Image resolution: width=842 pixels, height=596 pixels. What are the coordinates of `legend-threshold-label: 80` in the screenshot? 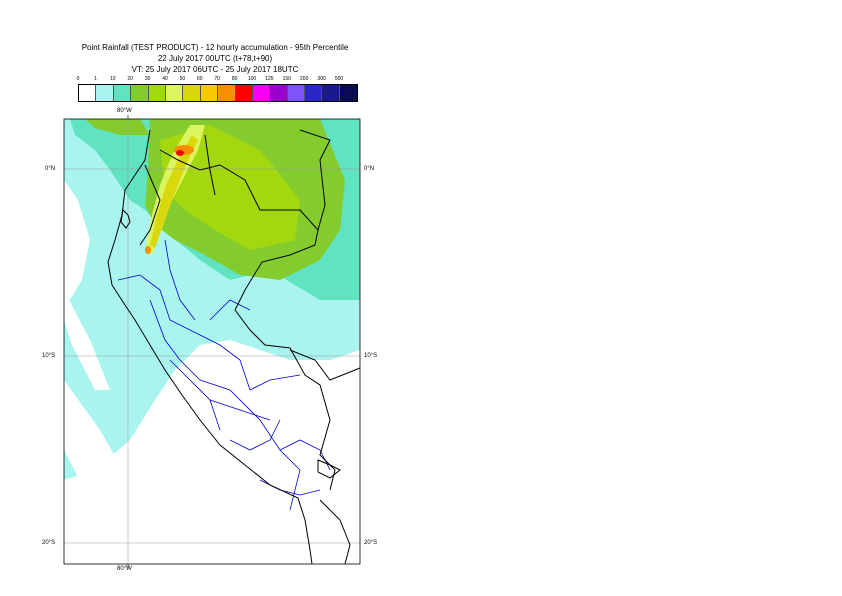 It's located at (234, 79).